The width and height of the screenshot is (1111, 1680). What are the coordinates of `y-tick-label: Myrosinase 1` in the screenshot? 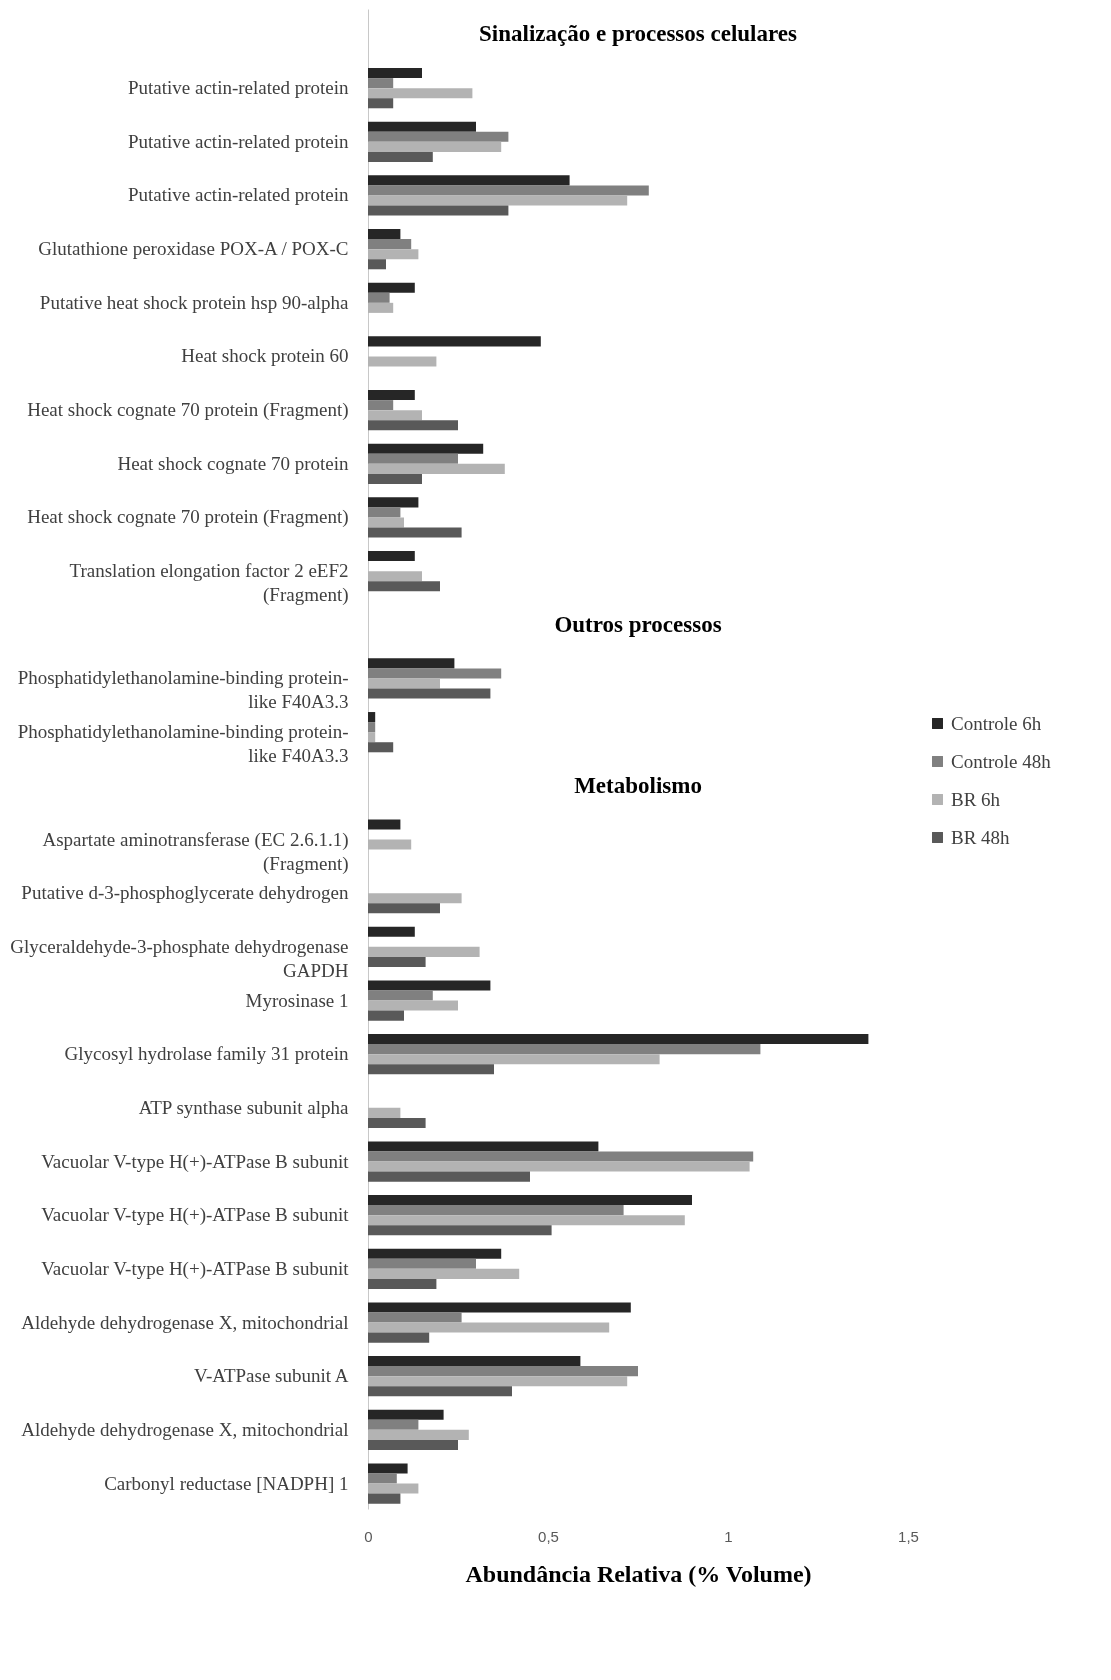 It's located at (297, 1000).